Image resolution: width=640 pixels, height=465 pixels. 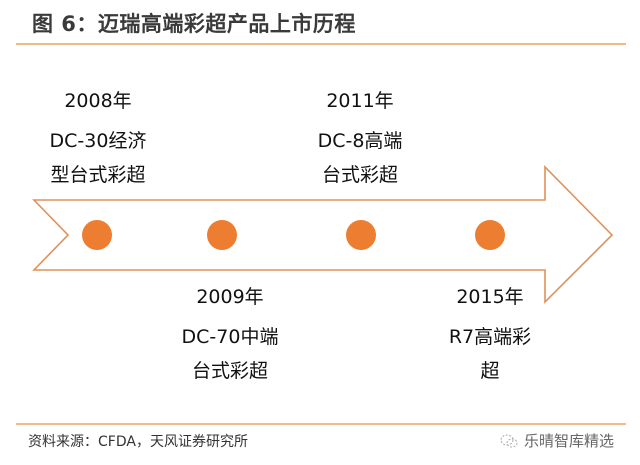 What do you see at coordinates (490, 371) in the screenshot?
I see `milestone-desc-line2: 超` at bounding box center [490, 371].